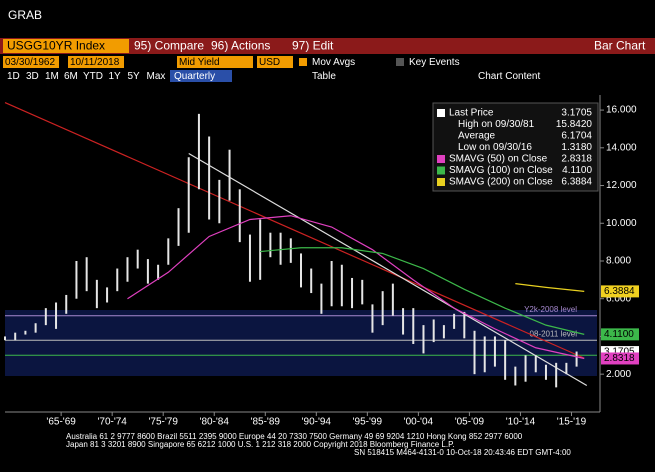 Image resolution: width=655 pixels, height=472 pixels. I want to click on table-button: Table, so click(324, 76).